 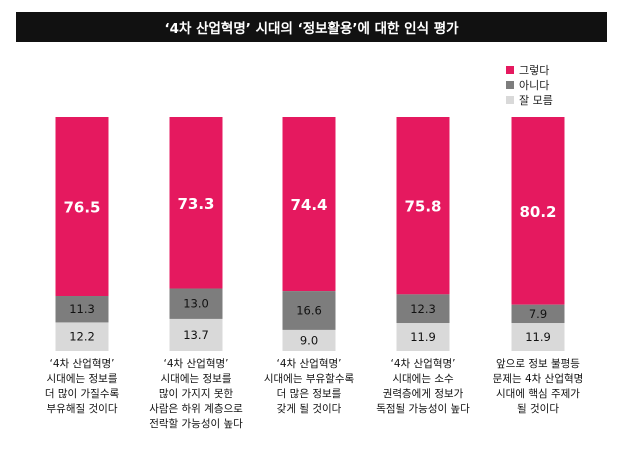 I want to click on data-label-no-1: 11.3, so click(x=82, y=309).